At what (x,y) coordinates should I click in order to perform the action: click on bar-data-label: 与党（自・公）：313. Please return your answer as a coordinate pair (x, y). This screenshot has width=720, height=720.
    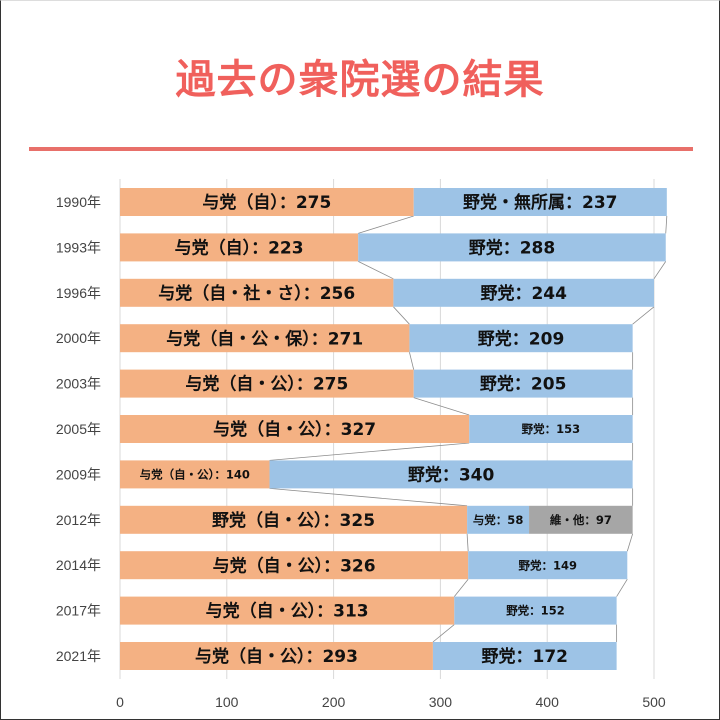
    Looking at the image, I should click on (287, 611).